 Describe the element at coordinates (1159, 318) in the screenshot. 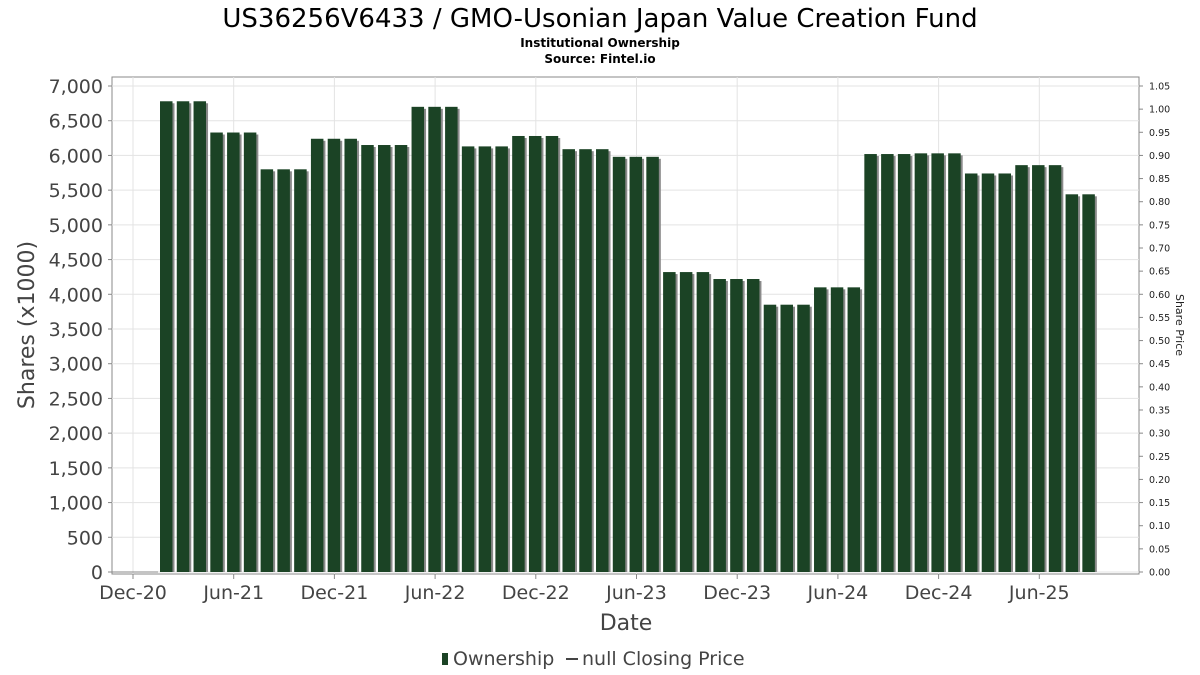

I see `y2-tick-label: 0.55` at that location.